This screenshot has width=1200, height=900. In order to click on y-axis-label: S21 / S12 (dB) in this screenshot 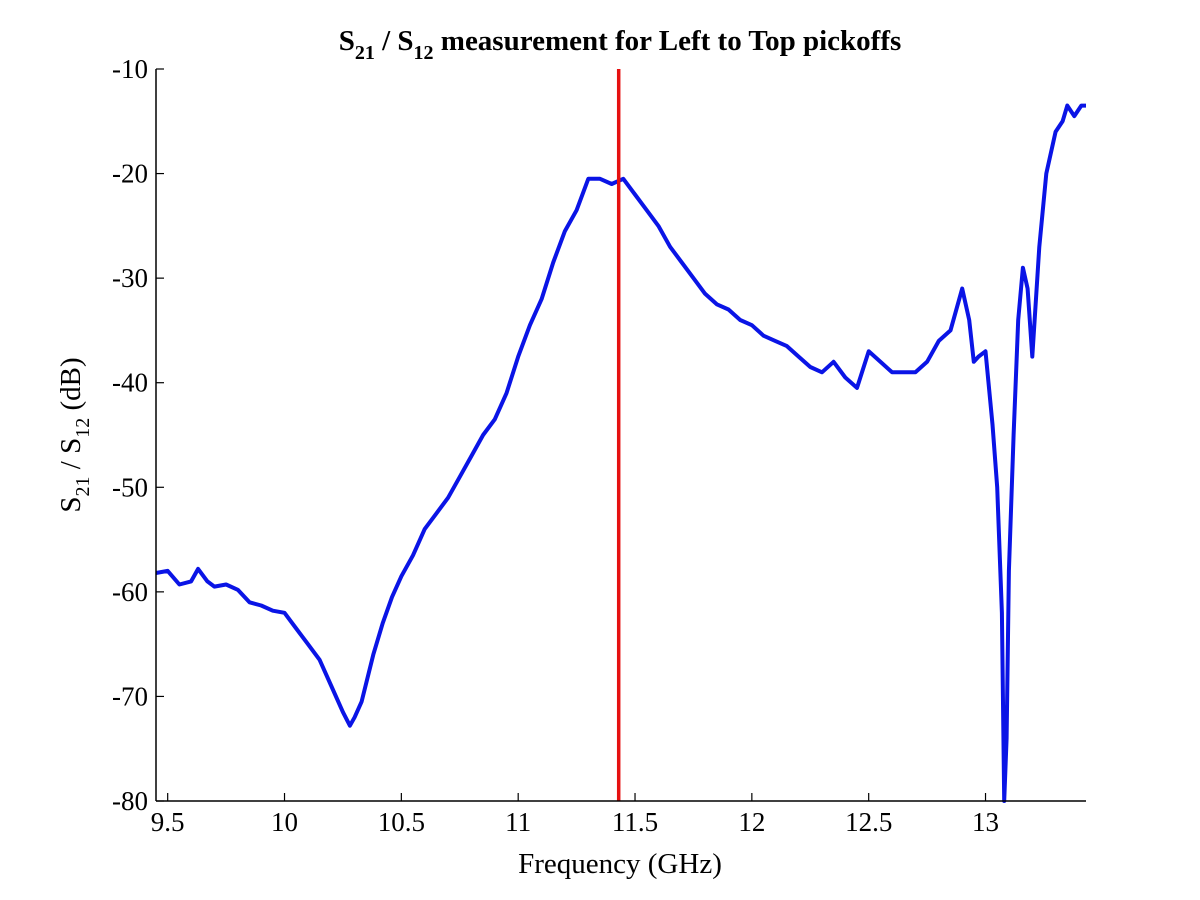, I will do `click(74, 434)`.